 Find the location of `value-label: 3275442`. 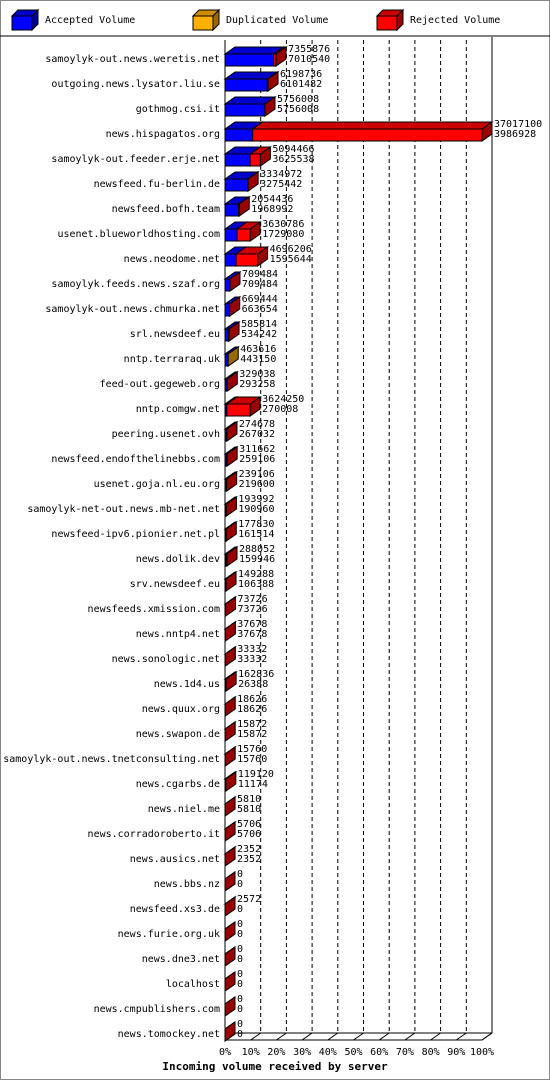

value-label: 3275442 is located at coordinates (281, 184).